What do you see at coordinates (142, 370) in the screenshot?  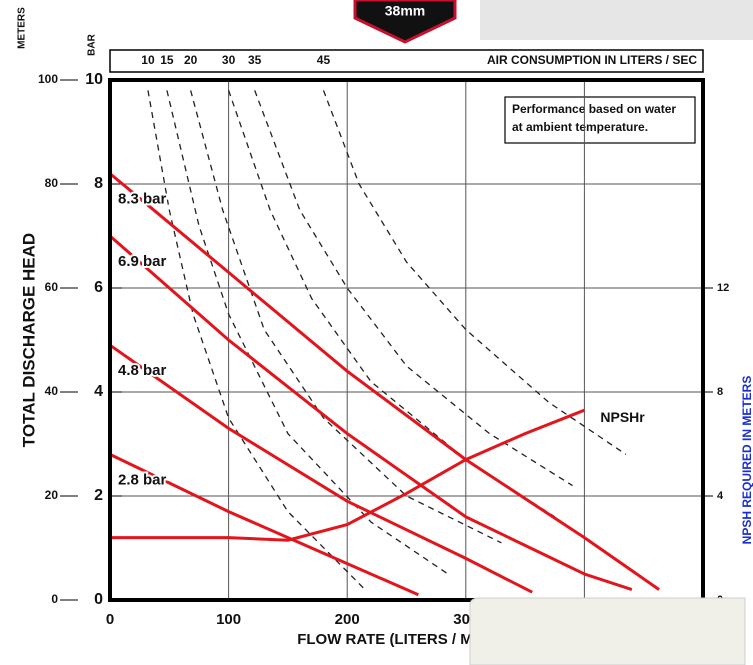 I see `series-label: 4.8 bar` at bounding box center [142, 370].